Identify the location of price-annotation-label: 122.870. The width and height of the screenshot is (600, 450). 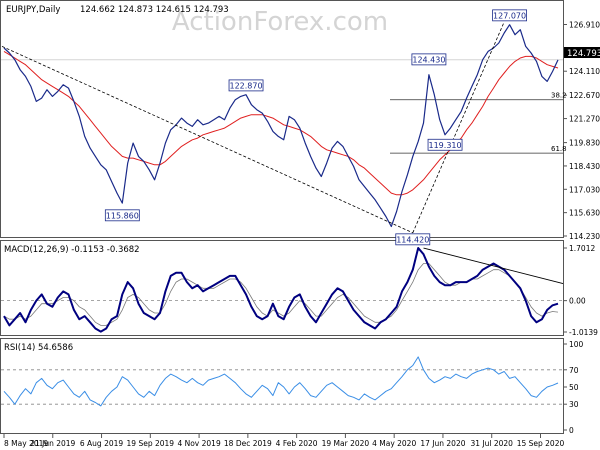
(245, 85).